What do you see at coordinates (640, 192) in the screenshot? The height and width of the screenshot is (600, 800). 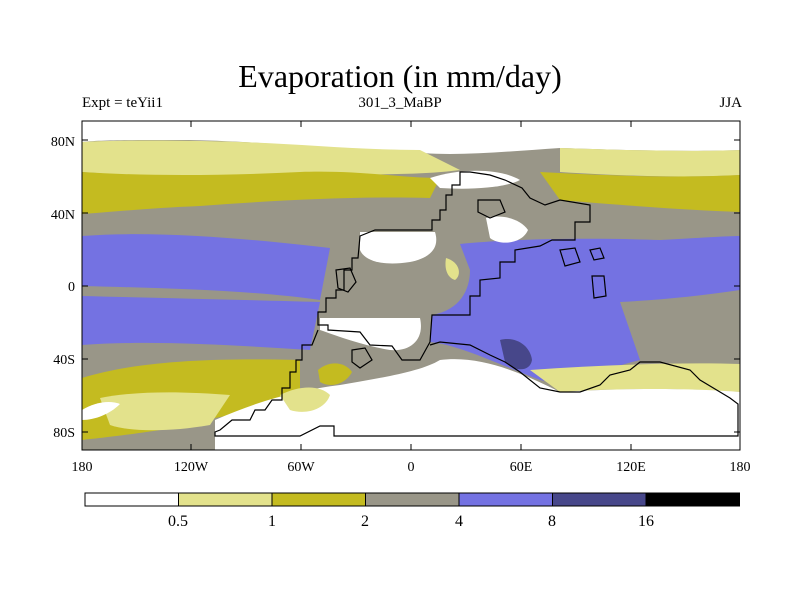 I see `field-north-mid-east` at bounding box center [640, 192].